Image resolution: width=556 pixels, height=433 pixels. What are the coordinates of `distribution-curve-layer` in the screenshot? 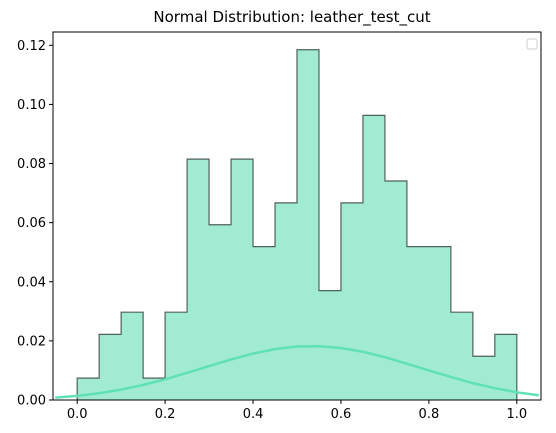 It's located at (297, 371).